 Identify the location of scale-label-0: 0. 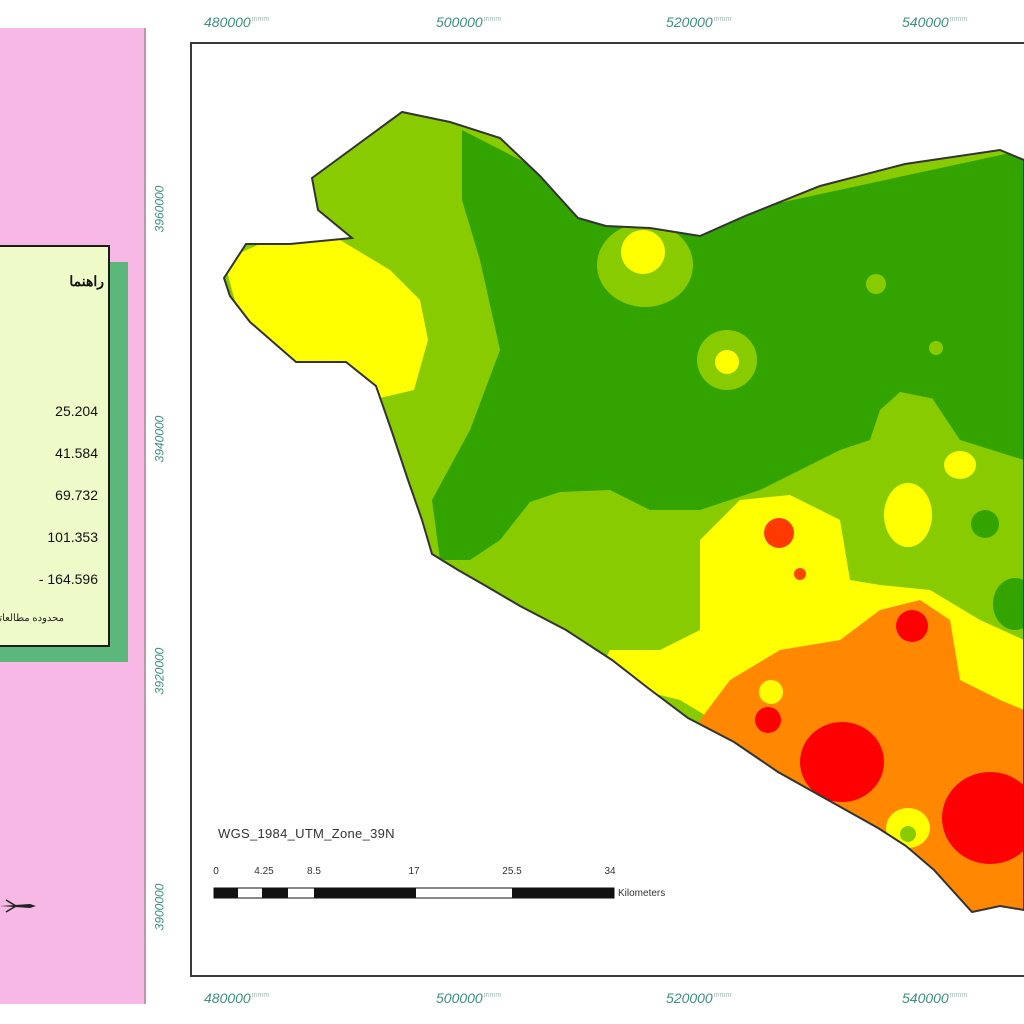
(216, 871).